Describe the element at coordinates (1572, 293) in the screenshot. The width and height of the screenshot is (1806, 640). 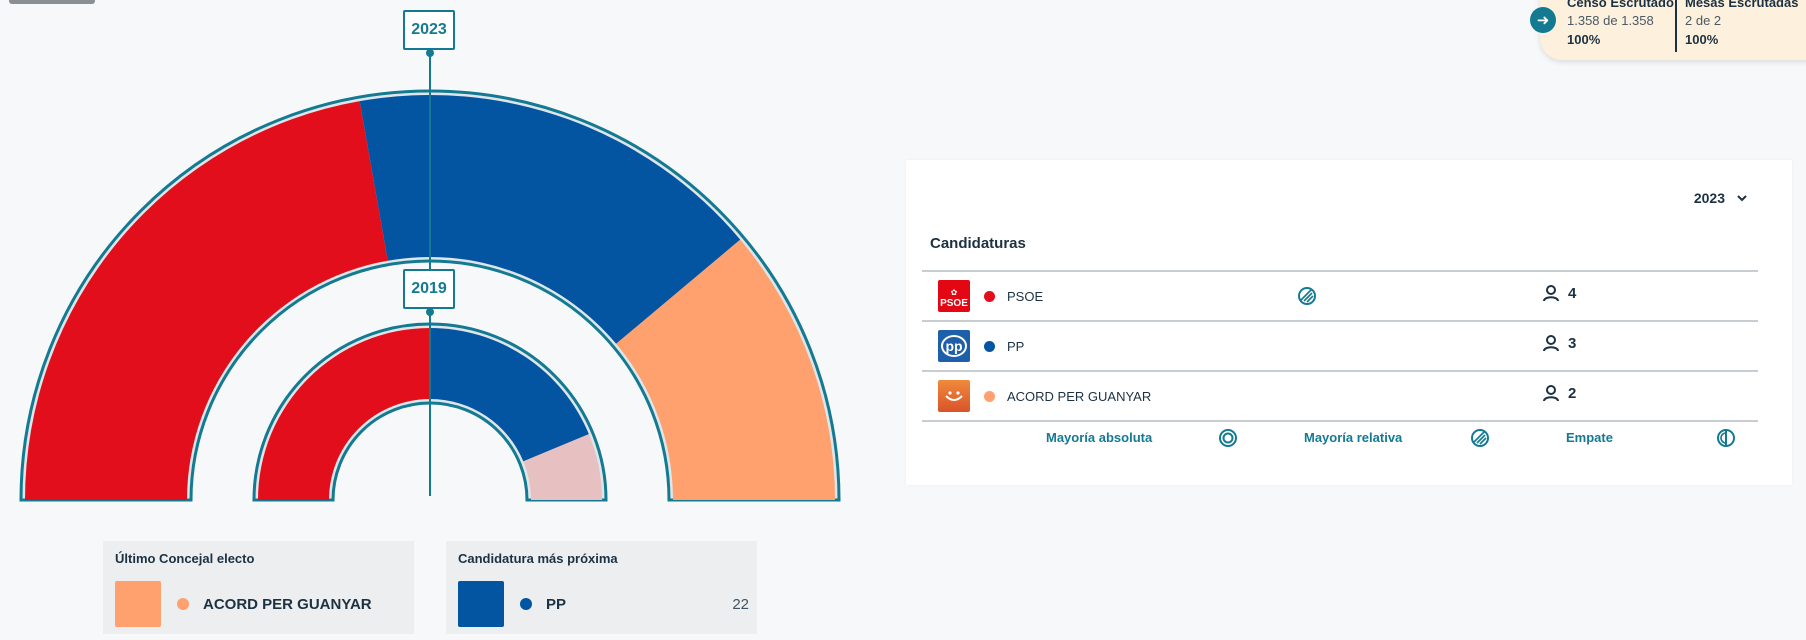
I see `seats-value: 4` at that location.